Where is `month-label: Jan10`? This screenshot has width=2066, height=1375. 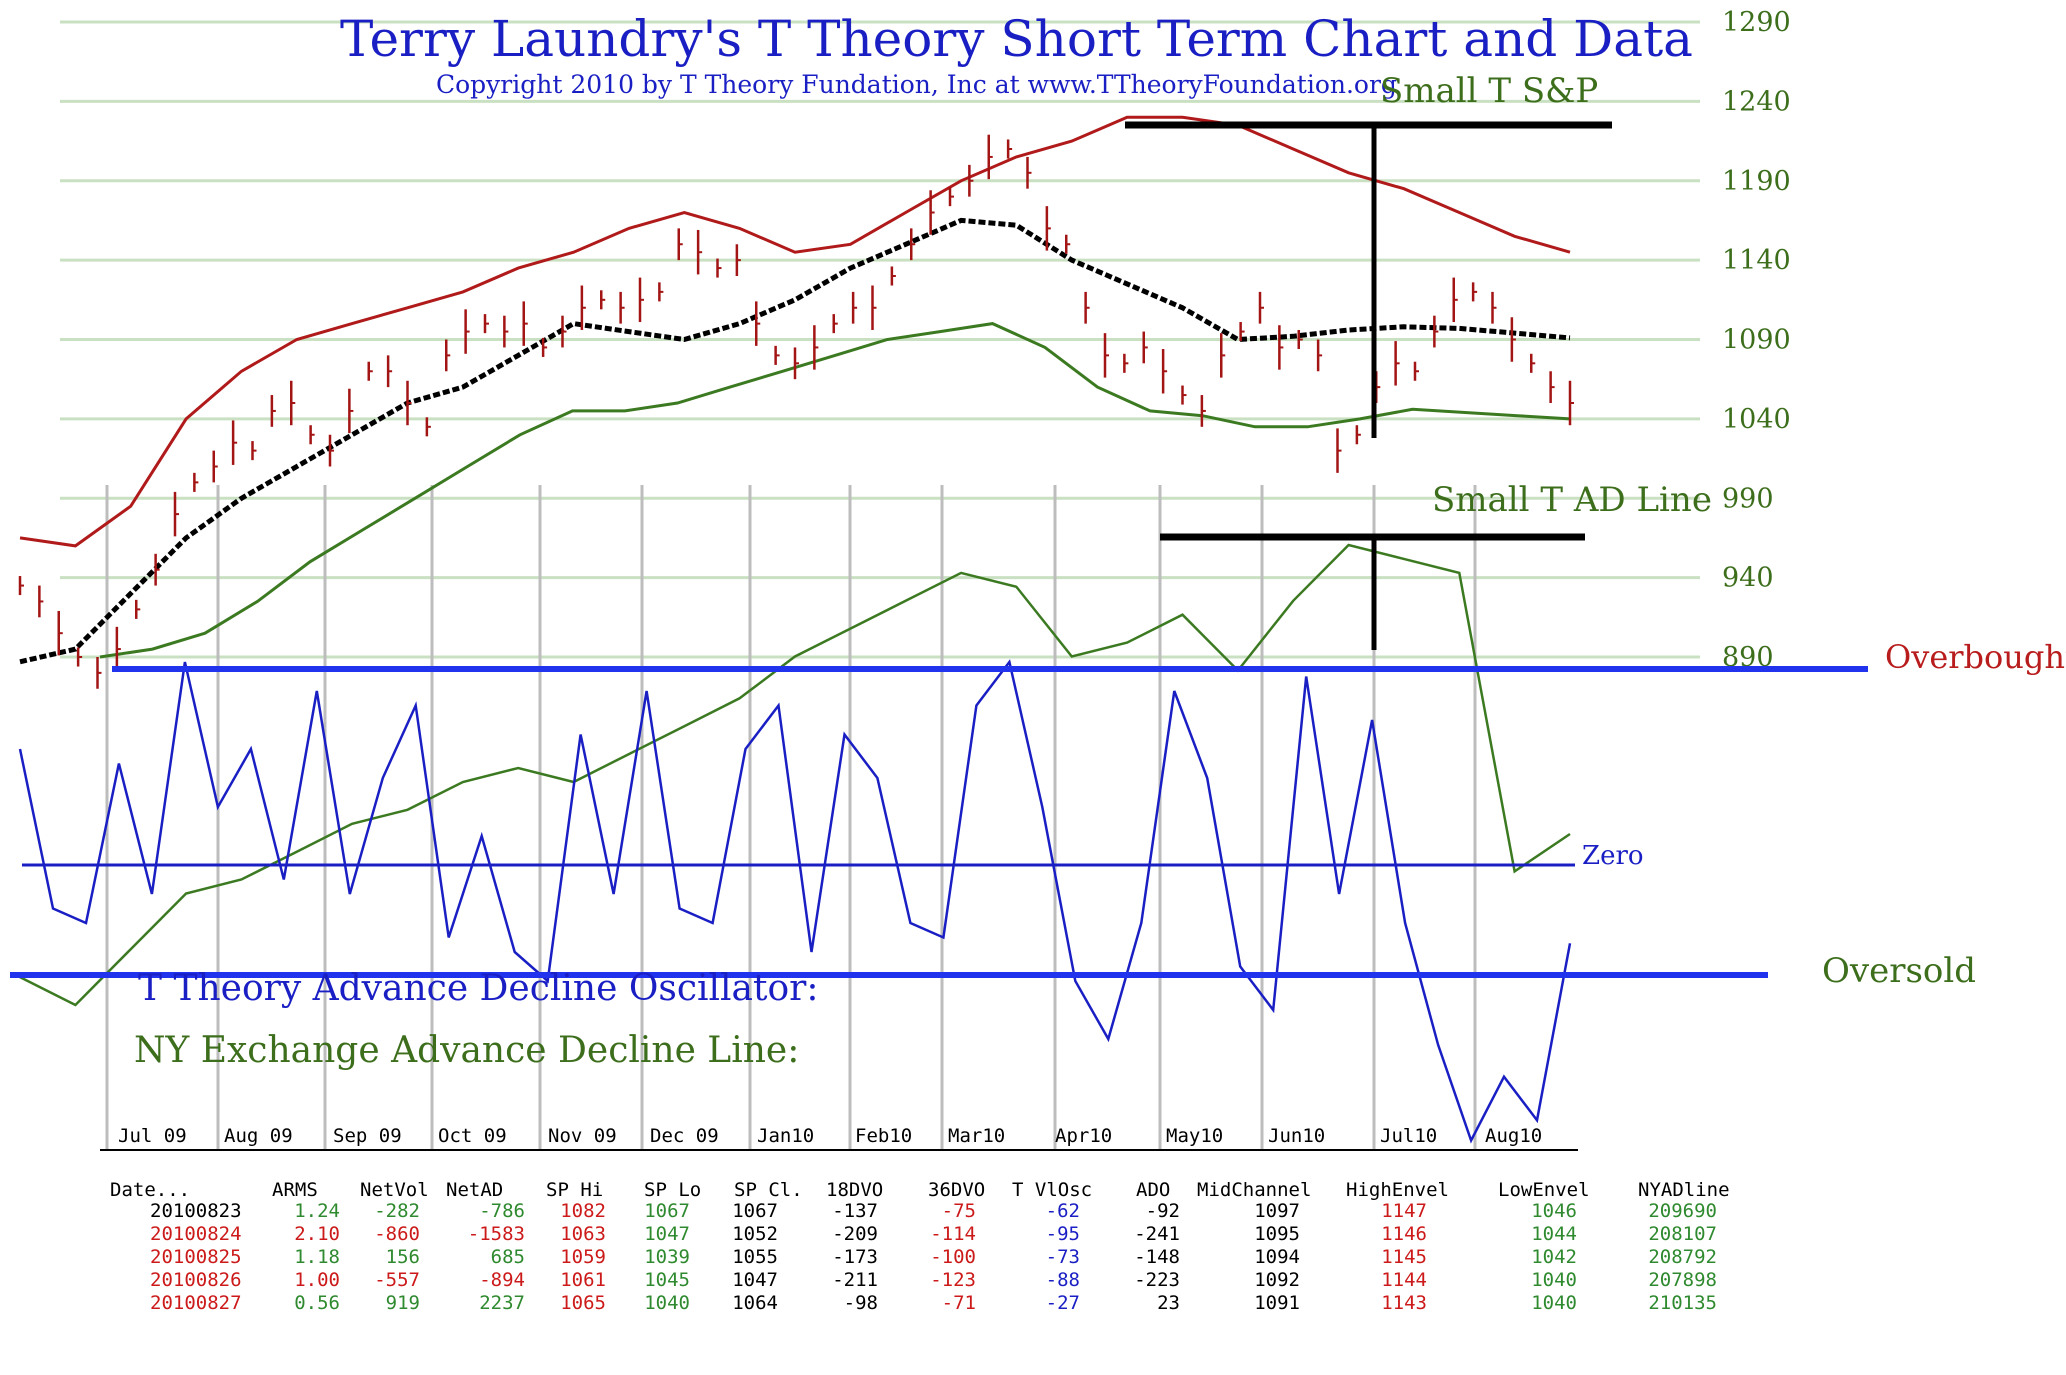
month-label: Jan10 is located at coordinates (785, 1136).